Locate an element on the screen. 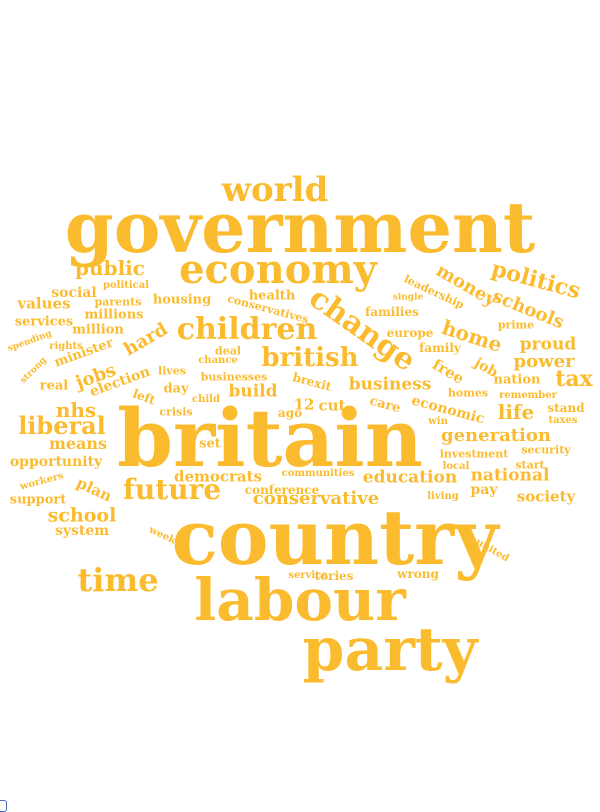  word-single: single is located at coordinates (408, 297).